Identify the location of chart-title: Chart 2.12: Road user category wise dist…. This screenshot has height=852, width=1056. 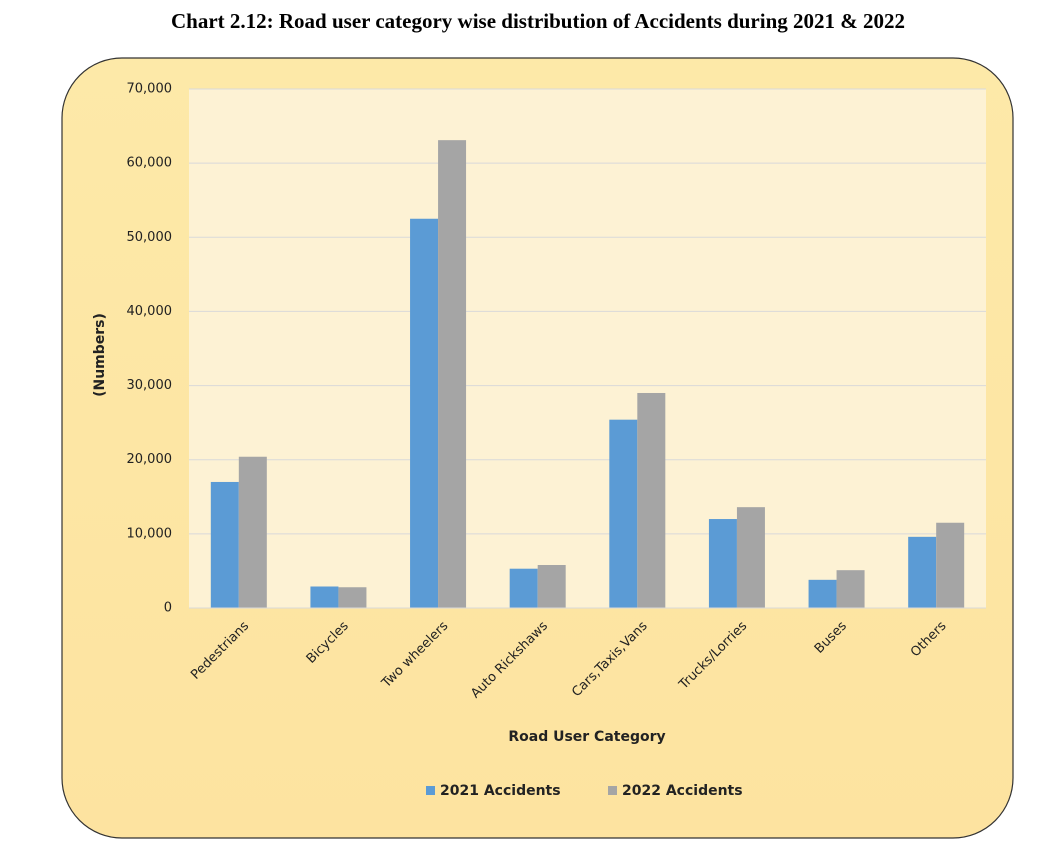
(538, 21).